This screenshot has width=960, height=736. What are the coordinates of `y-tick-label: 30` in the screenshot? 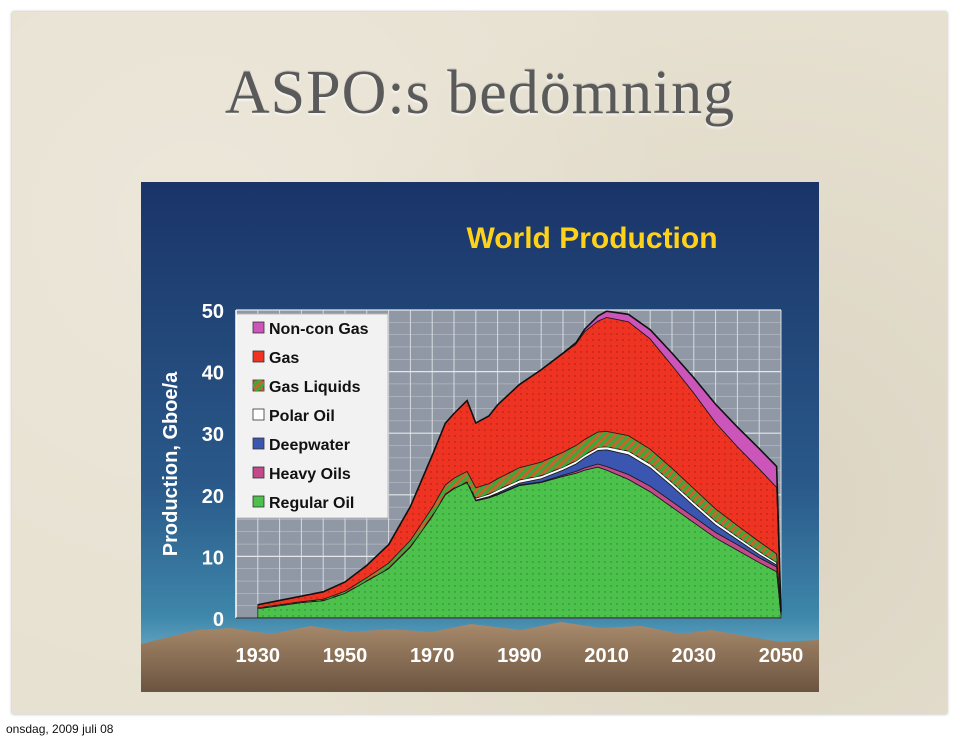 It's located at (213, 435).